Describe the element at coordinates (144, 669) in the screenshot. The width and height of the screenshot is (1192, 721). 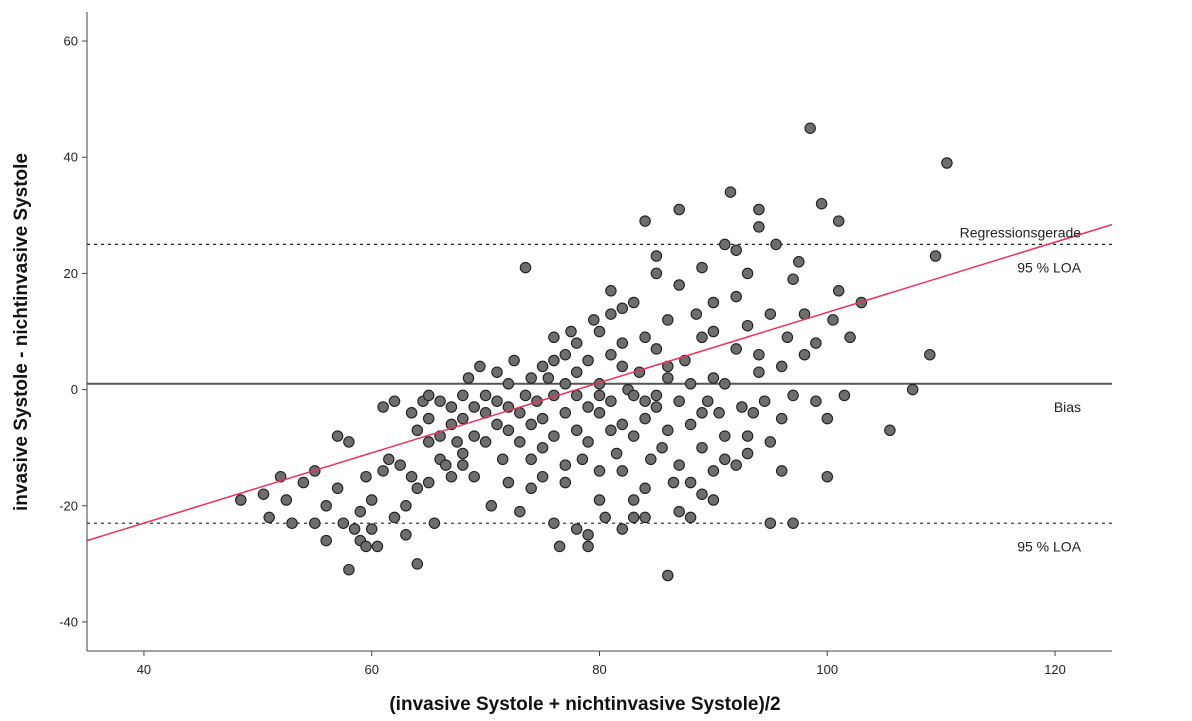
I see `x-tick-label: 40` at that location.